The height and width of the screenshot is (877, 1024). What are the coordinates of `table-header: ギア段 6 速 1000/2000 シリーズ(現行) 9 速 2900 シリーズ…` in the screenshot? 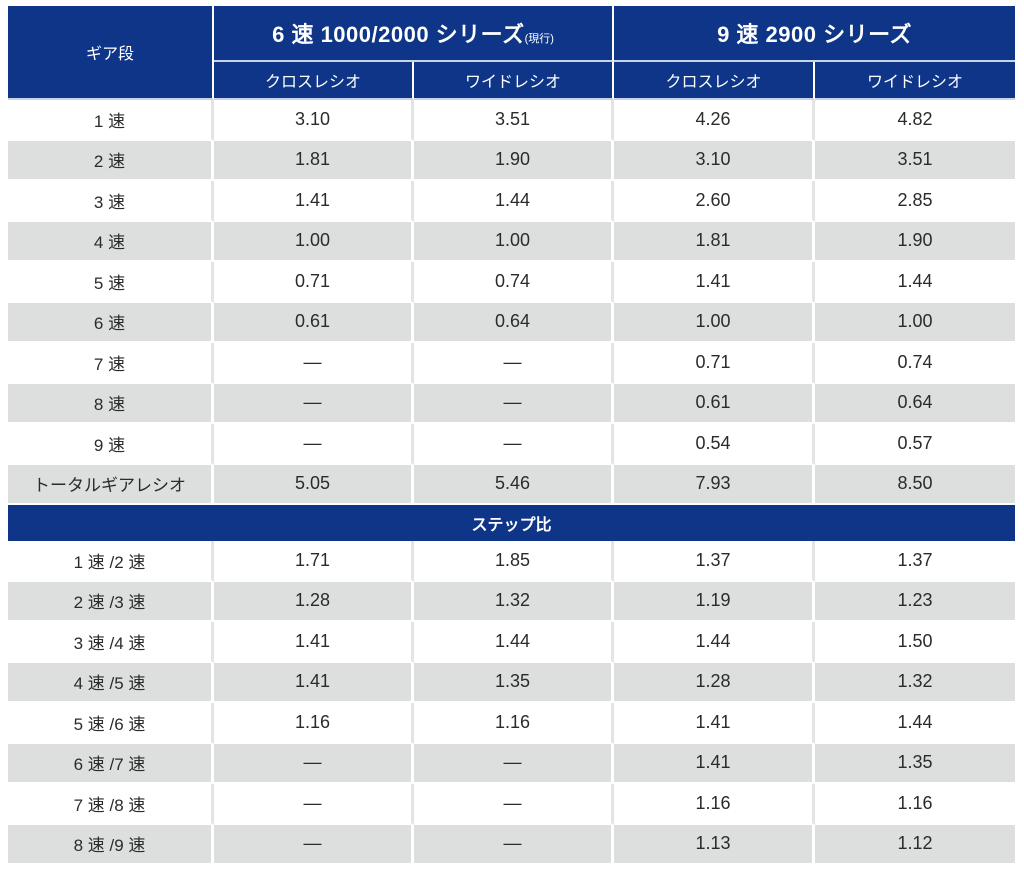 It's located at (512, 53).